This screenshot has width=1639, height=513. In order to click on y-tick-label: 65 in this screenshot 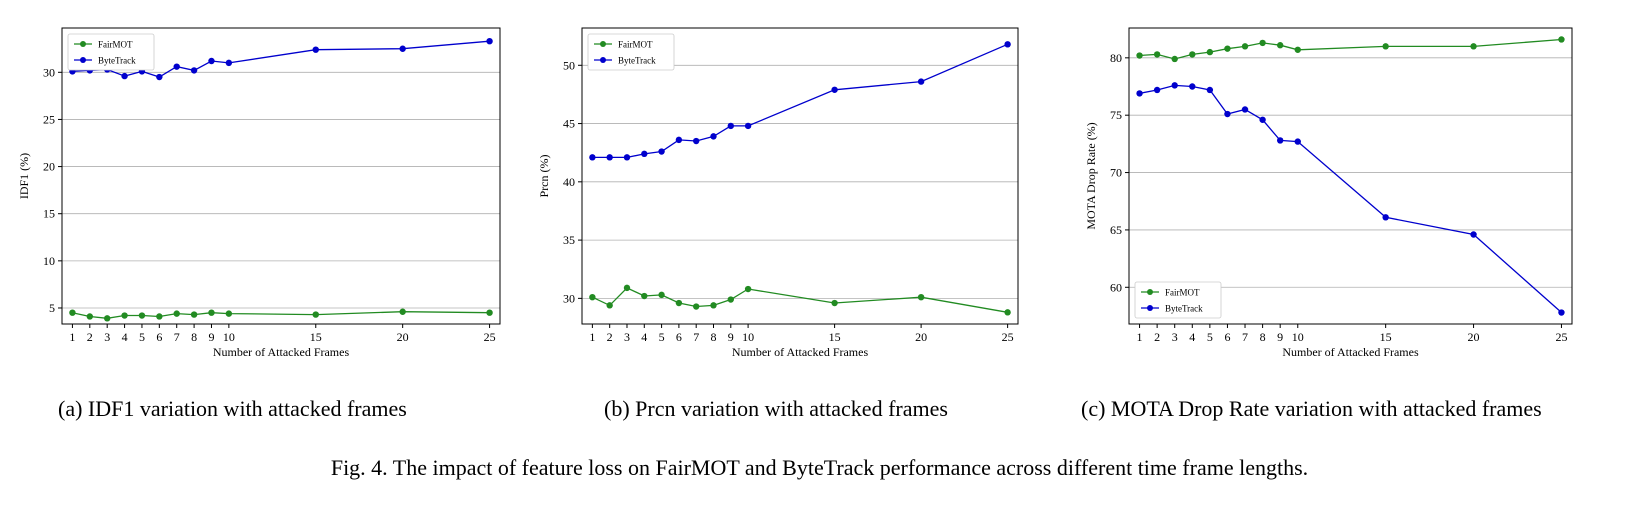, I will do `click(1116, 230)`.